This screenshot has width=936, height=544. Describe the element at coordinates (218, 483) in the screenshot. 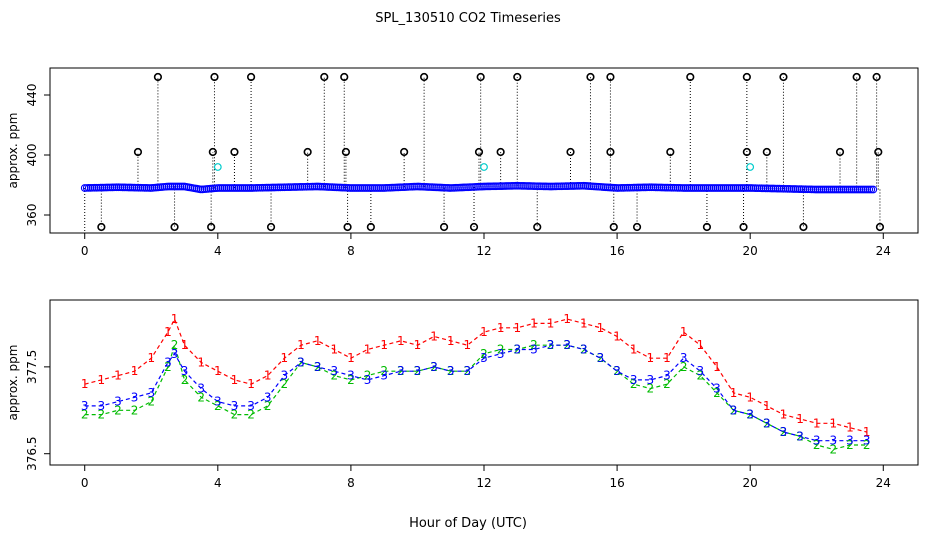

I see `x-tick-label: 4` at that location.